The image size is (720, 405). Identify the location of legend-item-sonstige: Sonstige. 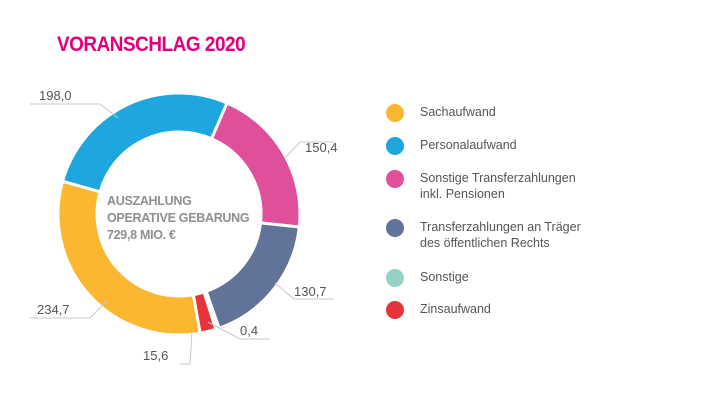
(483, 285).